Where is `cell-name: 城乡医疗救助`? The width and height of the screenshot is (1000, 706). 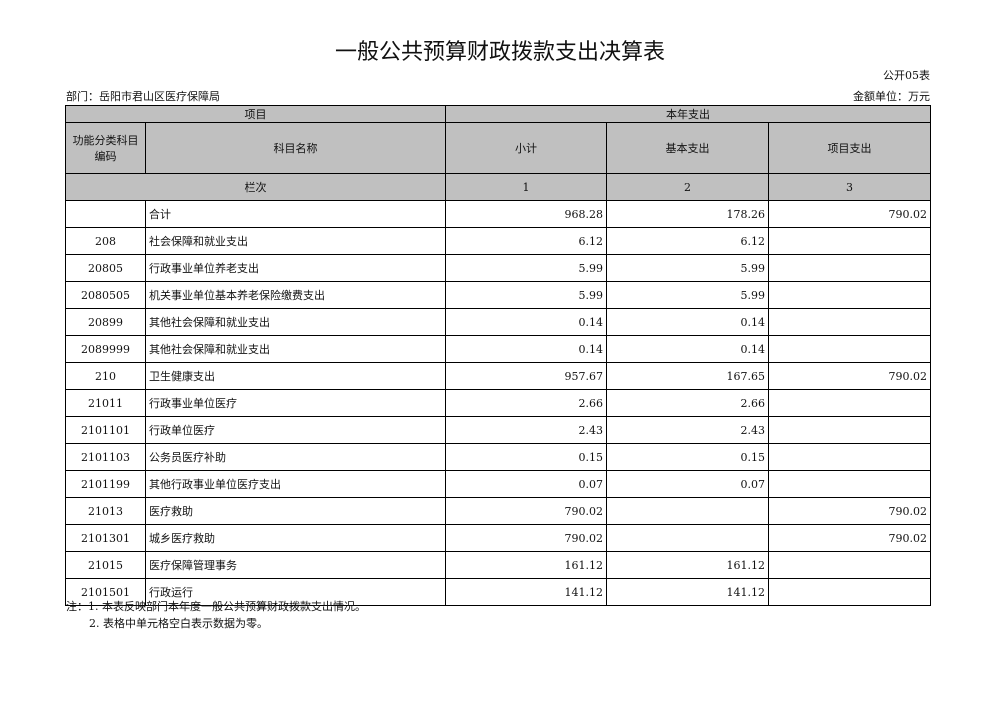 cell-name: 城乡医疗救助 is located at coordinates (295, 538).